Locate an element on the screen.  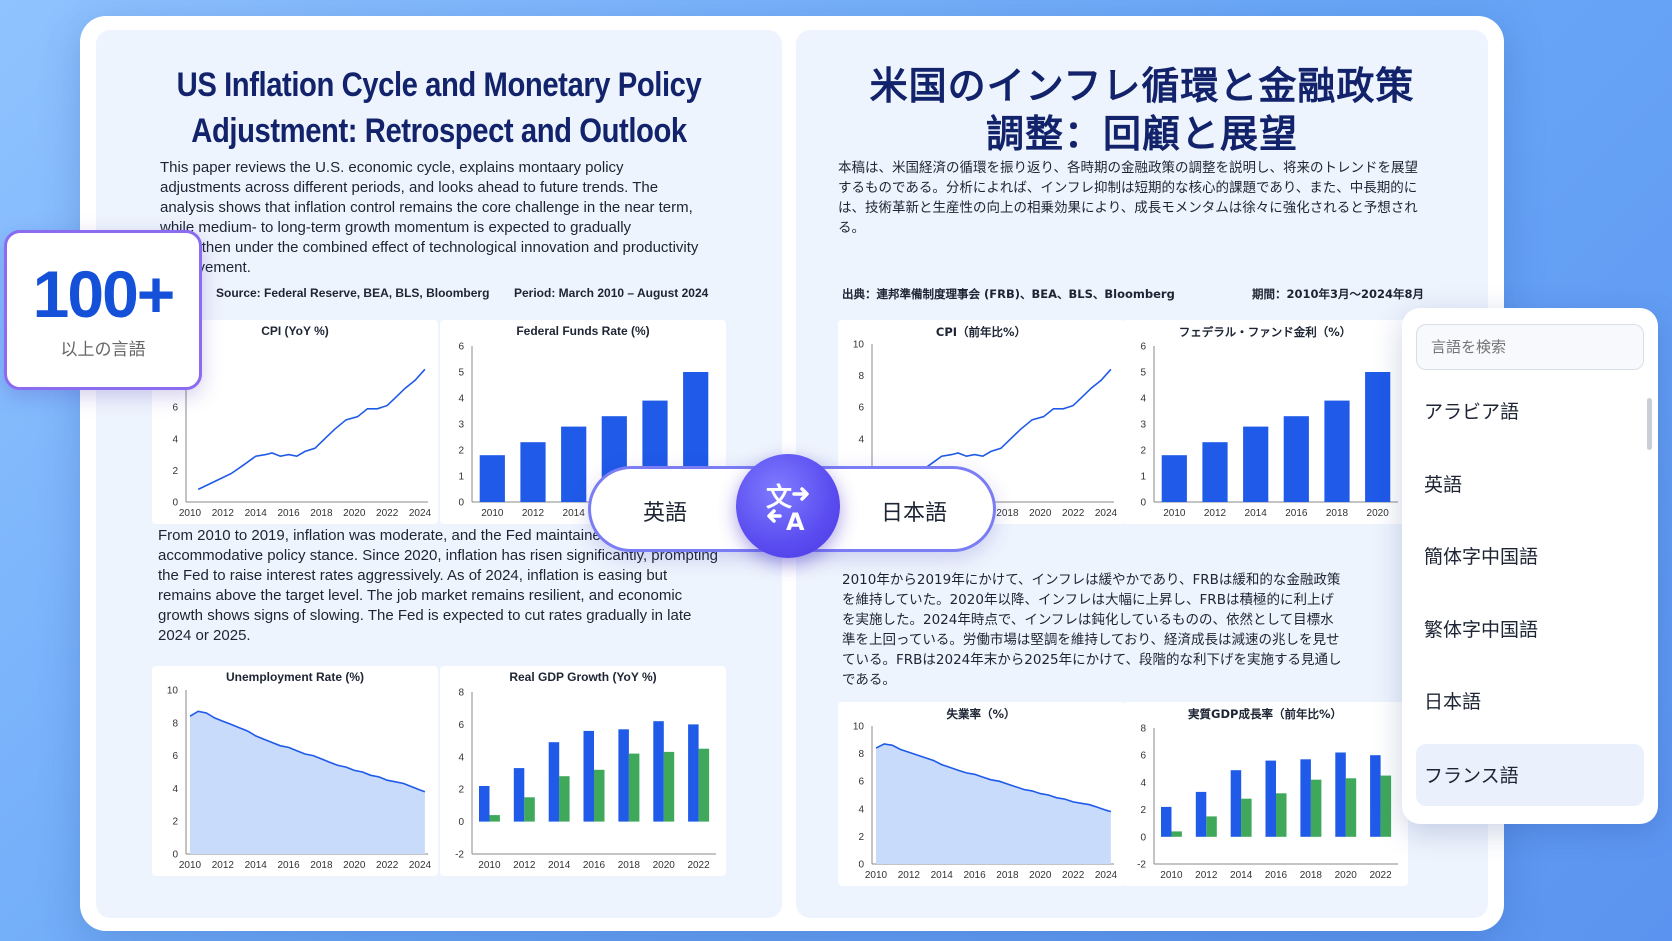
source-title-line1: US Inflation Cycle and Monetary Policy is located at coordinates (439, 85).